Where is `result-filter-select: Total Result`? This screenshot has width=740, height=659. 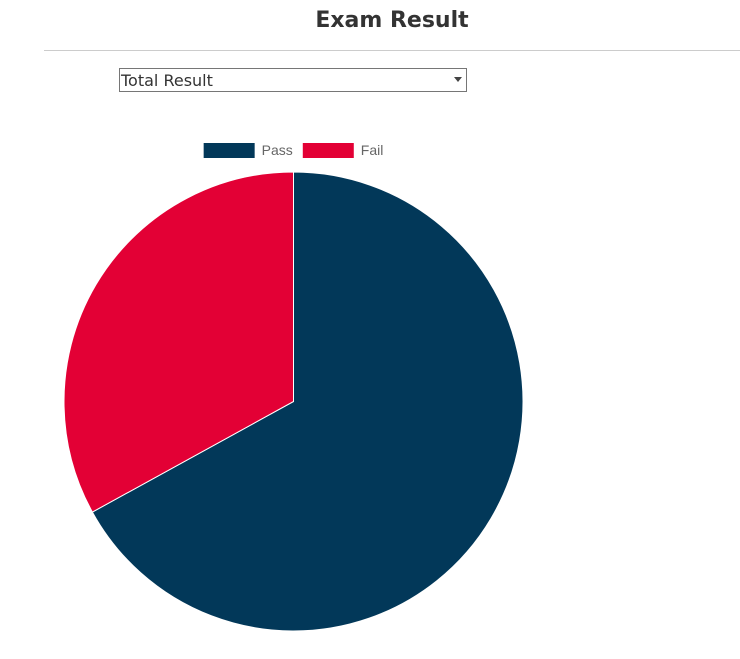
result-filter-select: Total Result is located at coordinates (293, 80).